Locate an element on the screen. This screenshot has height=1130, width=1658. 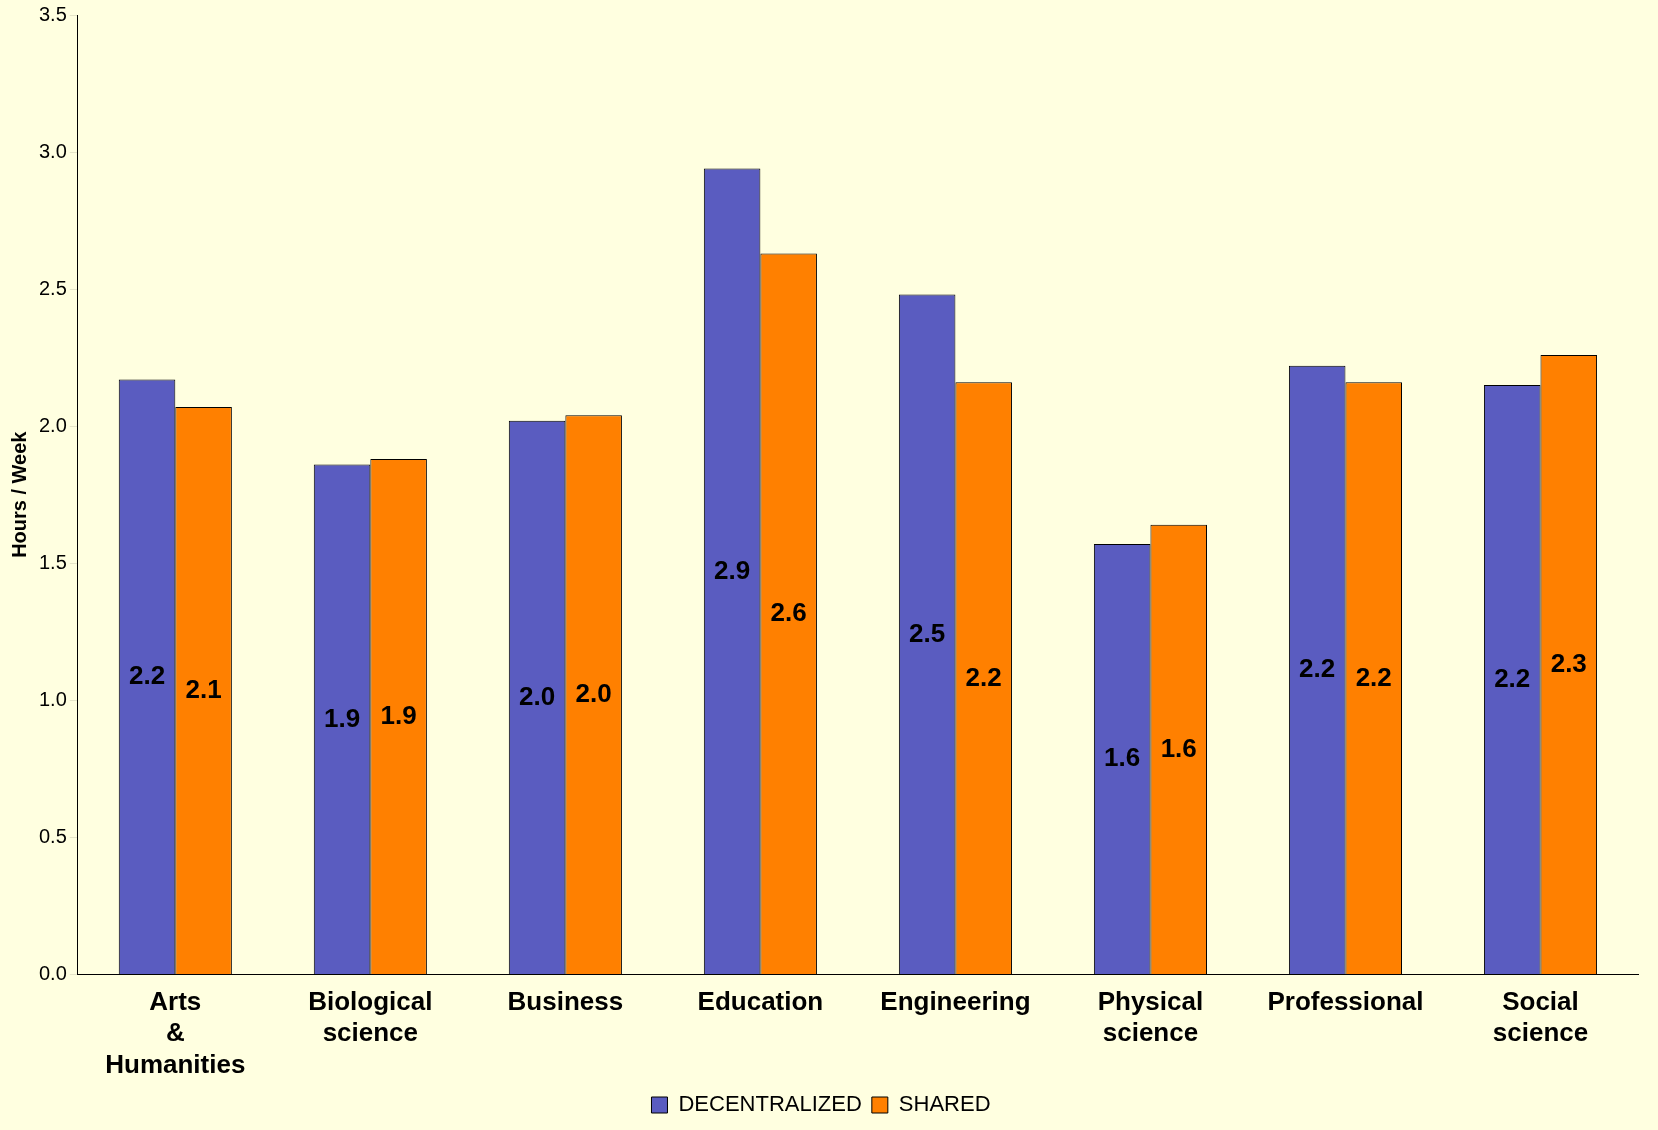
y-tick-label: 2.0 is located at coordinates (52, 424).